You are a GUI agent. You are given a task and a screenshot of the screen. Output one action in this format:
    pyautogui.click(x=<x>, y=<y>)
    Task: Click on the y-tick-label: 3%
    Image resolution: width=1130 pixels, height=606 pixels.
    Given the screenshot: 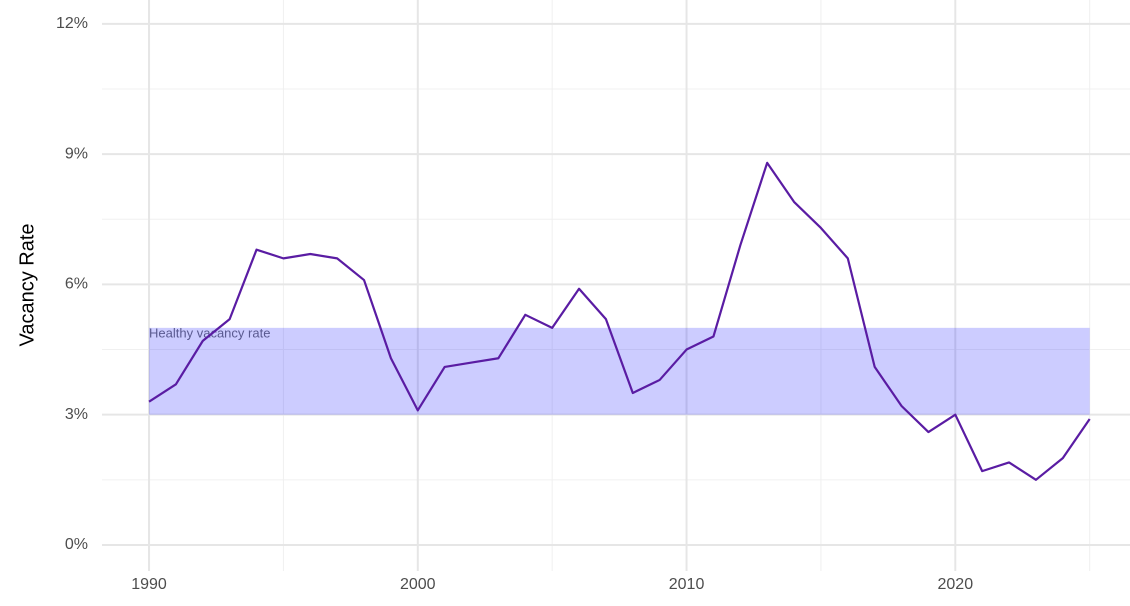 What is the action you would take?
    pyautogui.click(x=76, y=414)
    